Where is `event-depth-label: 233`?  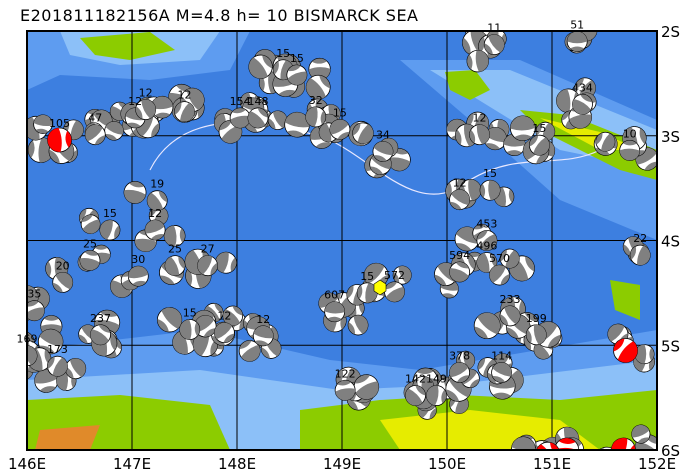 event-depth-label: 233 is located at coordinates (510, 299).